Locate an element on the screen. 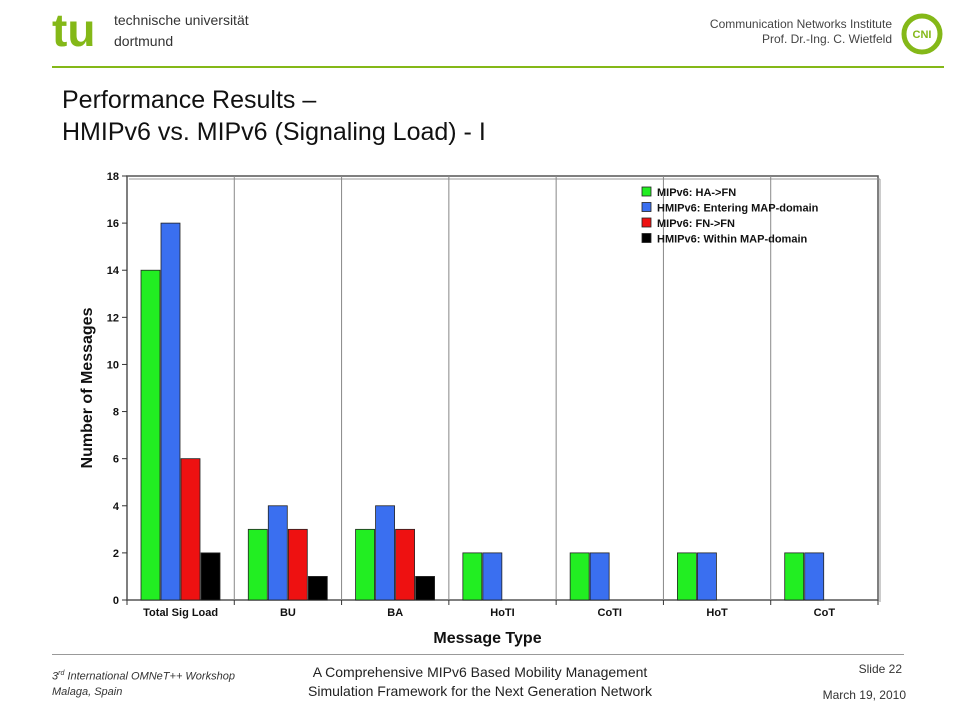 The width and height of the screenshot is (960, 720). footer-rule is located at coordinates (478, 654).